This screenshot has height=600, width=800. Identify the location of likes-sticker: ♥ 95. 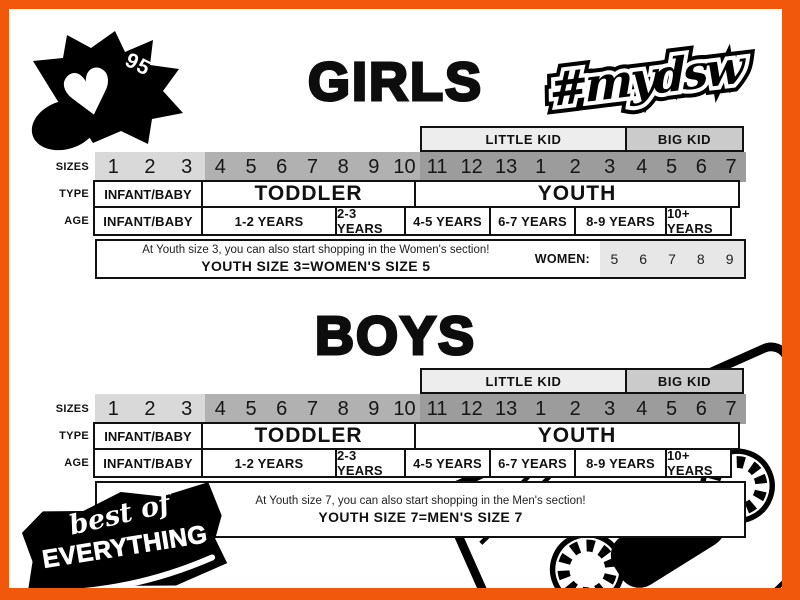
(117, 91).